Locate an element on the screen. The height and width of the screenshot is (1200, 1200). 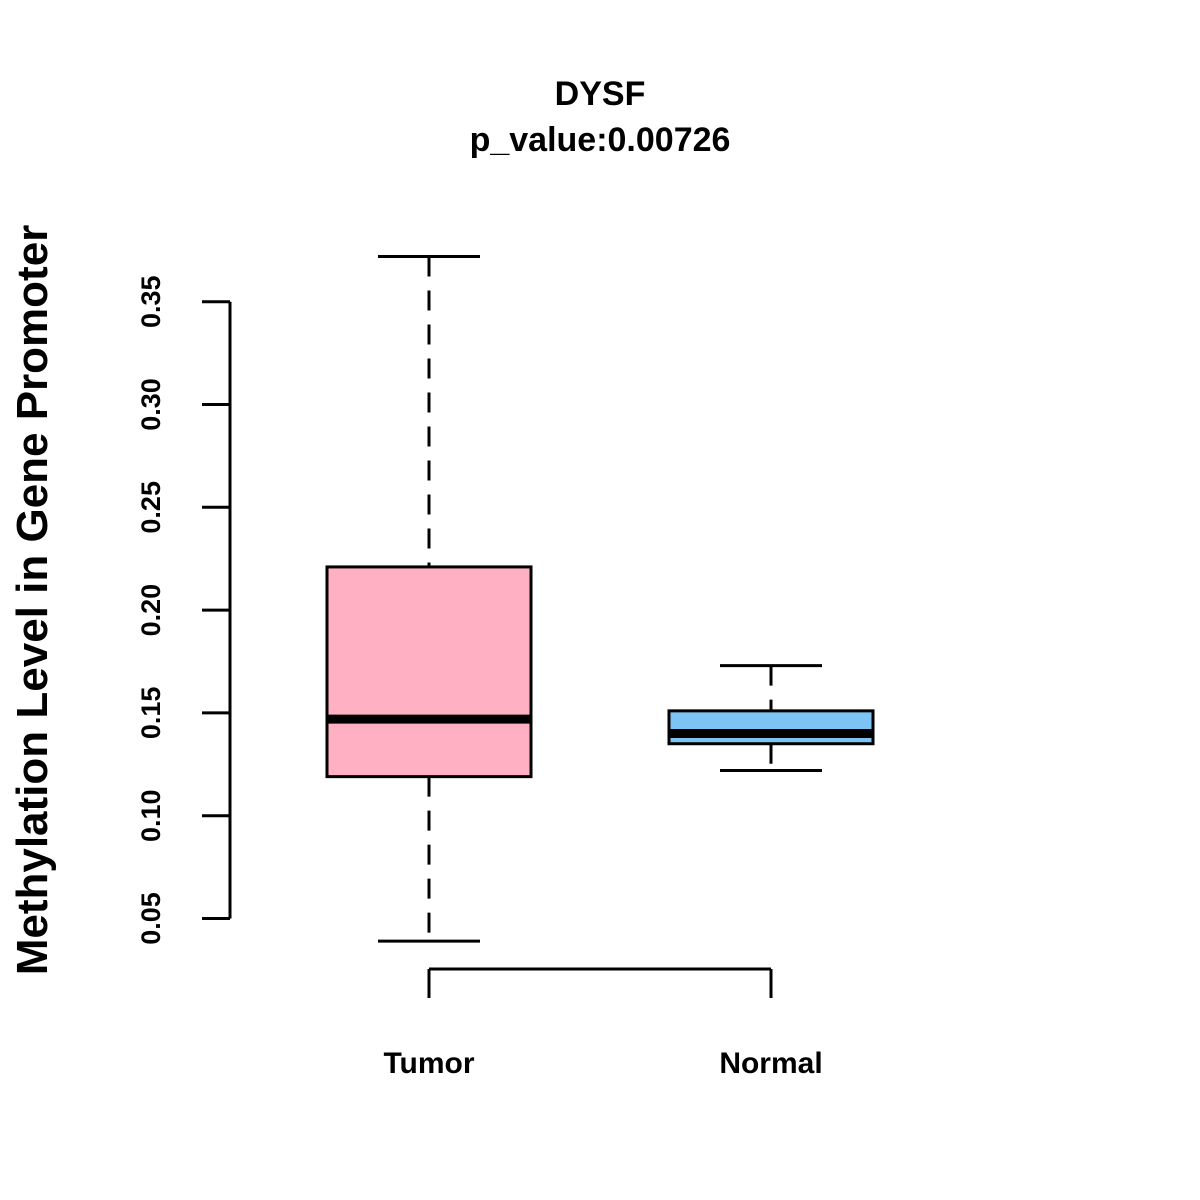
y-tick-label: 0.35 is located at coordinates (151, 301).